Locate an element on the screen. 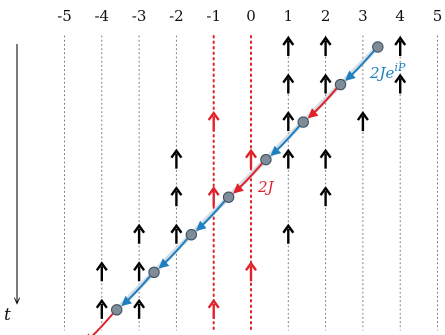 This screenshot has width=445, height=335. blue-hop-label: 2JeiP is located at coordinates (387, 71).